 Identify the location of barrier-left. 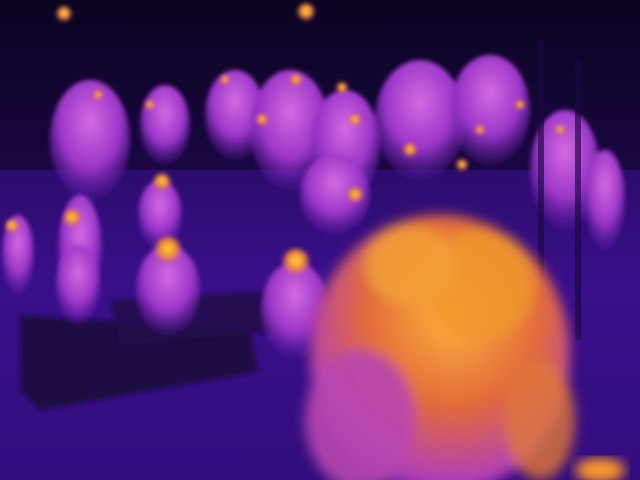
(139, 362).